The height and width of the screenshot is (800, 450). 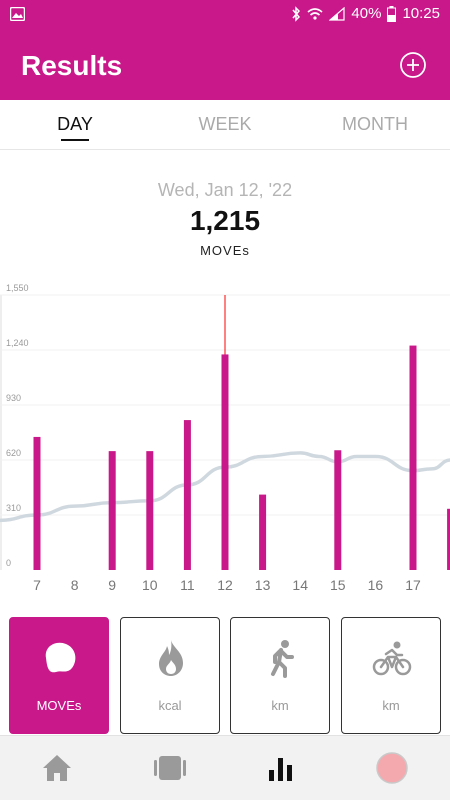 What do you see at coordinates (282, 659) in the screenshot?
I see `walking-person-icon` at bounding box center [282, 659].